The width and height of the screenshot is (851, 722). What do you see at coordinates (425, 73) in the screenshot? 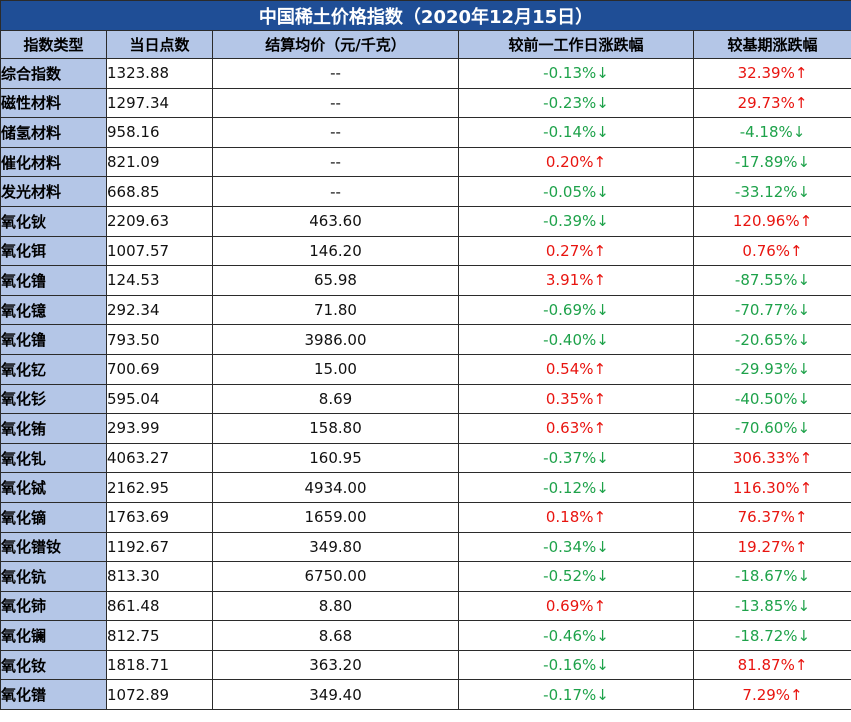
I see `table-row: 综合指数 1323.88 -- -0.13%↓ 32.39%↑` at bounding box center [425, 73].